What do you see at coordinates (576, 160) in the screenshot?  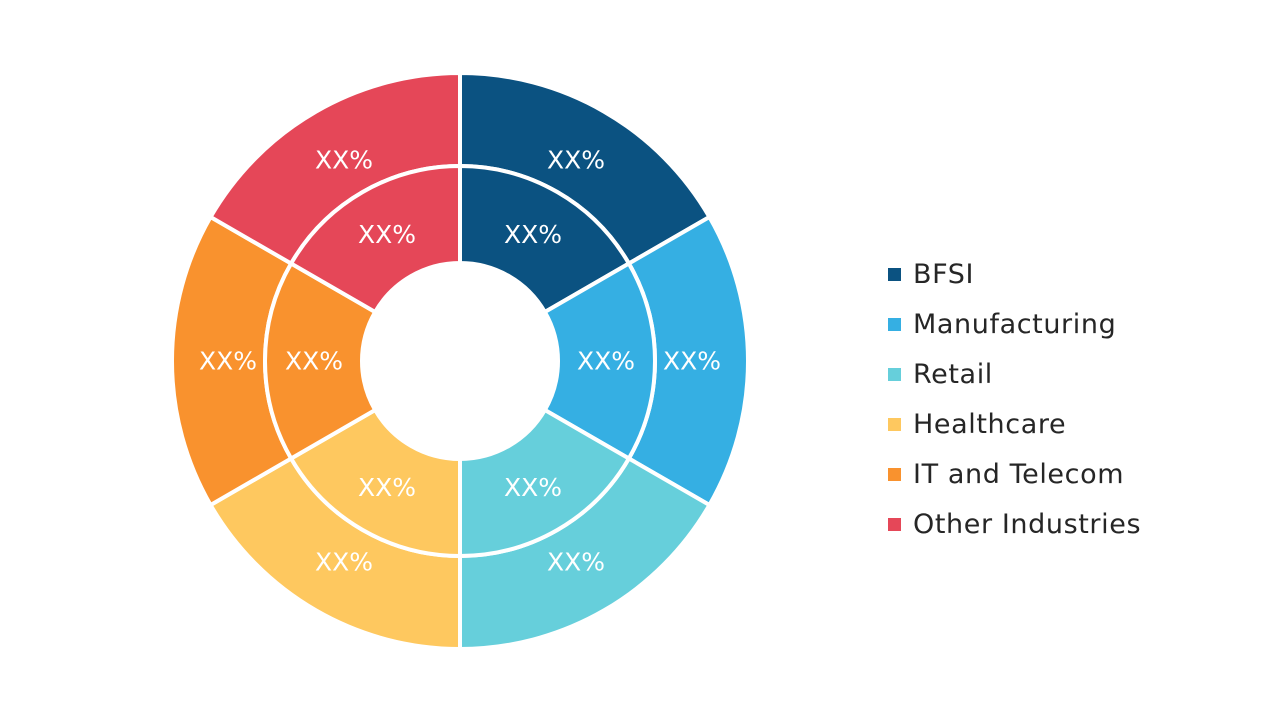 I see `outer-slice-label-bfsi: XX%` at bounding box center [576, 160].